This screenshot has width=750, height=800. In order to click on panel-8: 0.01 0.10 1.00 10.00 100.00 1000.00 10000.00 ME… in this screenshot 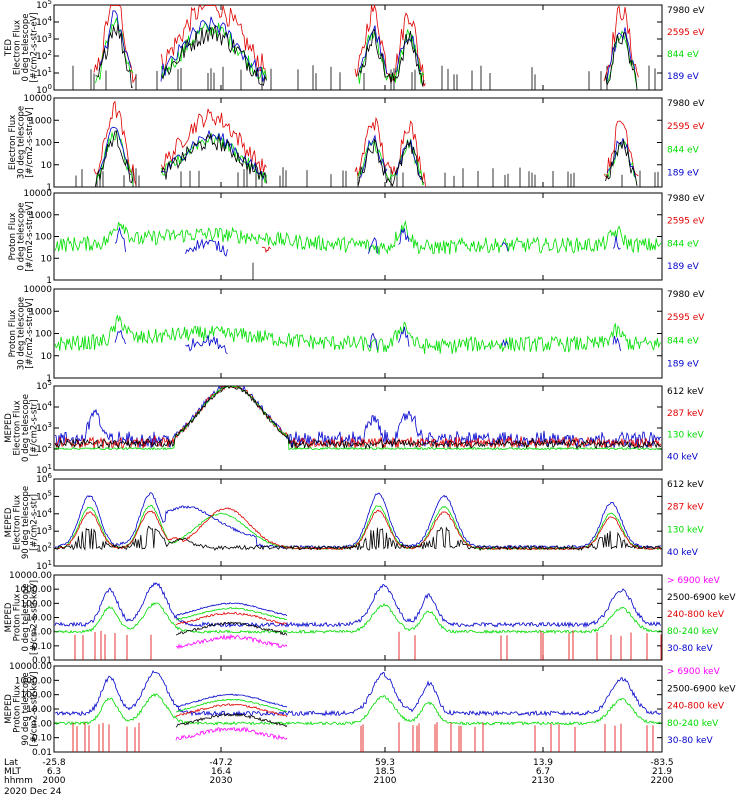, I will do `click(370, 710)`.